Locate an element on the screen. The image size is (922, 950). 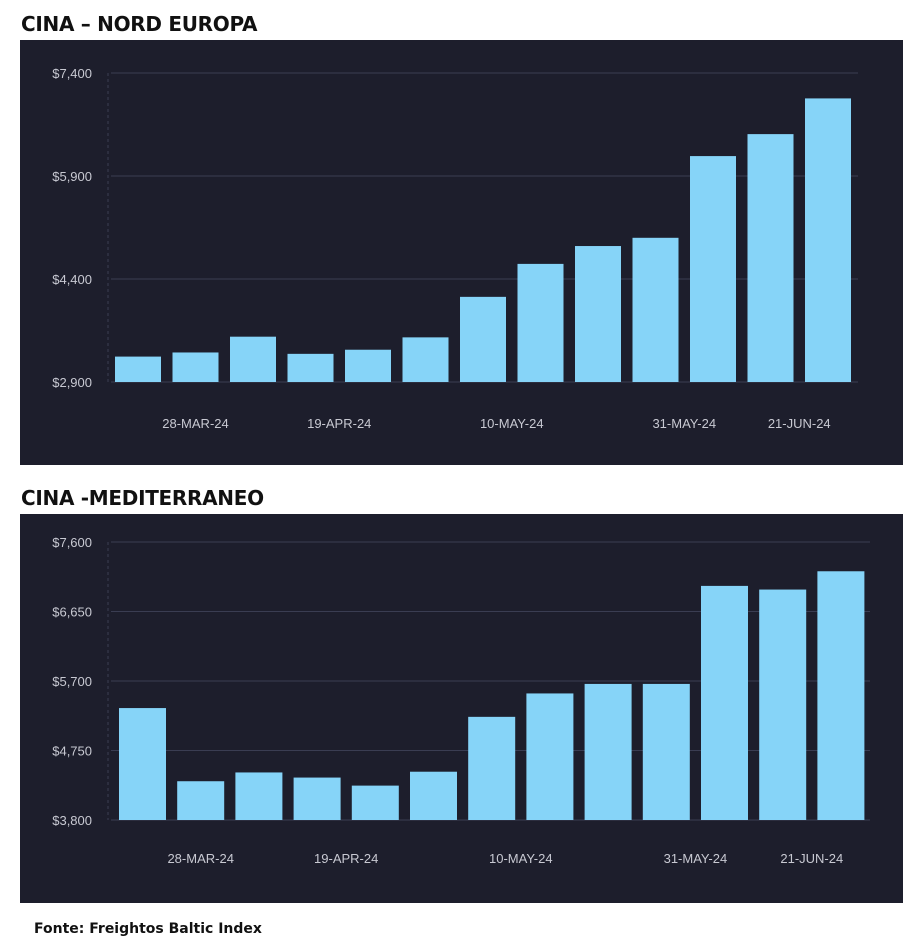
source-footer: Fonte: Freightos Baltic Index is located at coordinates (148, 929).